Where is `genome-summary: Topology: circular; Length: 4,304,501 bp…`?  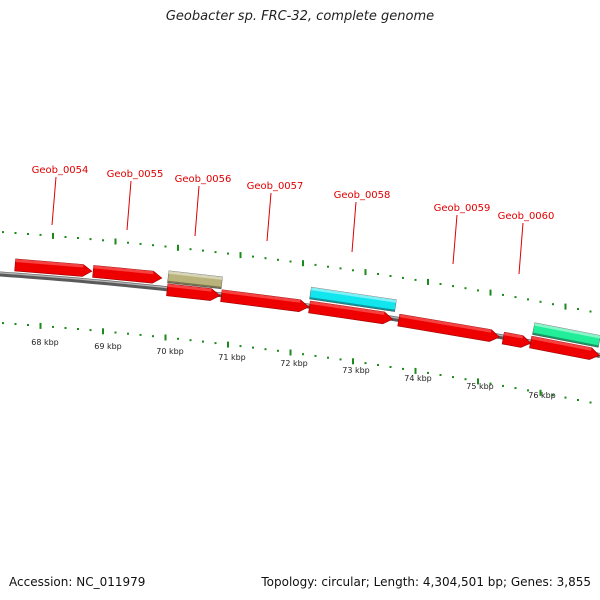
genome-summary: Topology: circular; Length: 4,304,501 bp… is located at coordinates (426, 582).